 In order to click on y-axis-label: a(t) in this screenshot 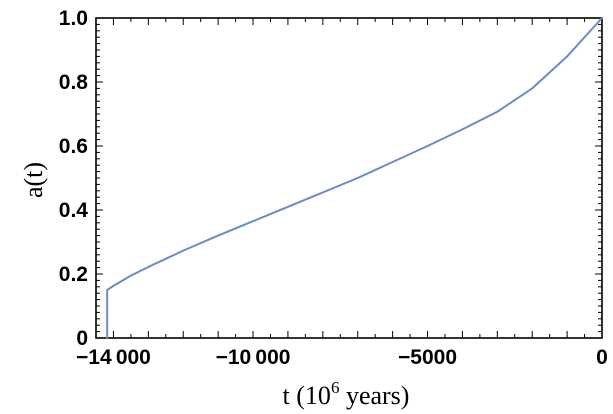, I will do `click(33, 180)`.